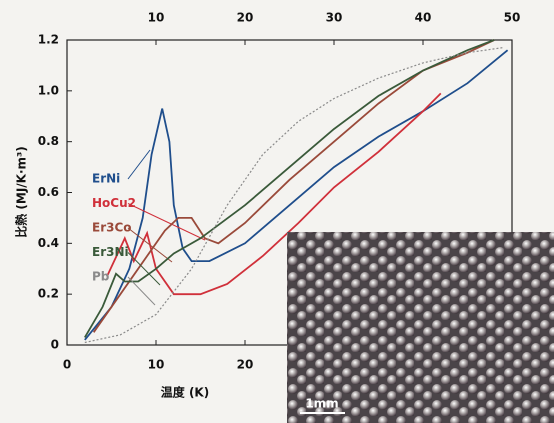 The height and width of the screenshot is (423, 554). I want to click on scale-bar-label: 1mm, so click(321, 404).